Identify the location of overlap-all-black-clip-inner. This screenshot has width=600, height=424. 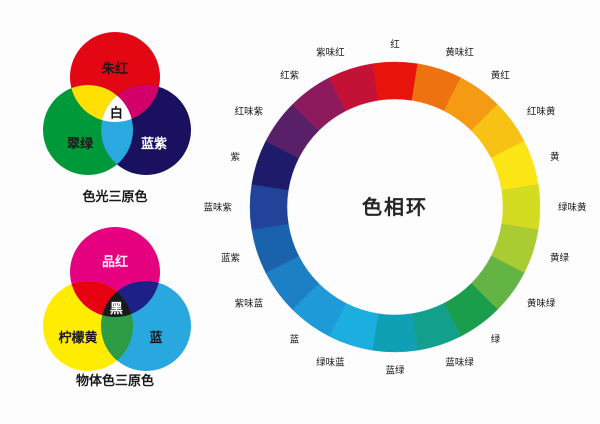
(117, 299).